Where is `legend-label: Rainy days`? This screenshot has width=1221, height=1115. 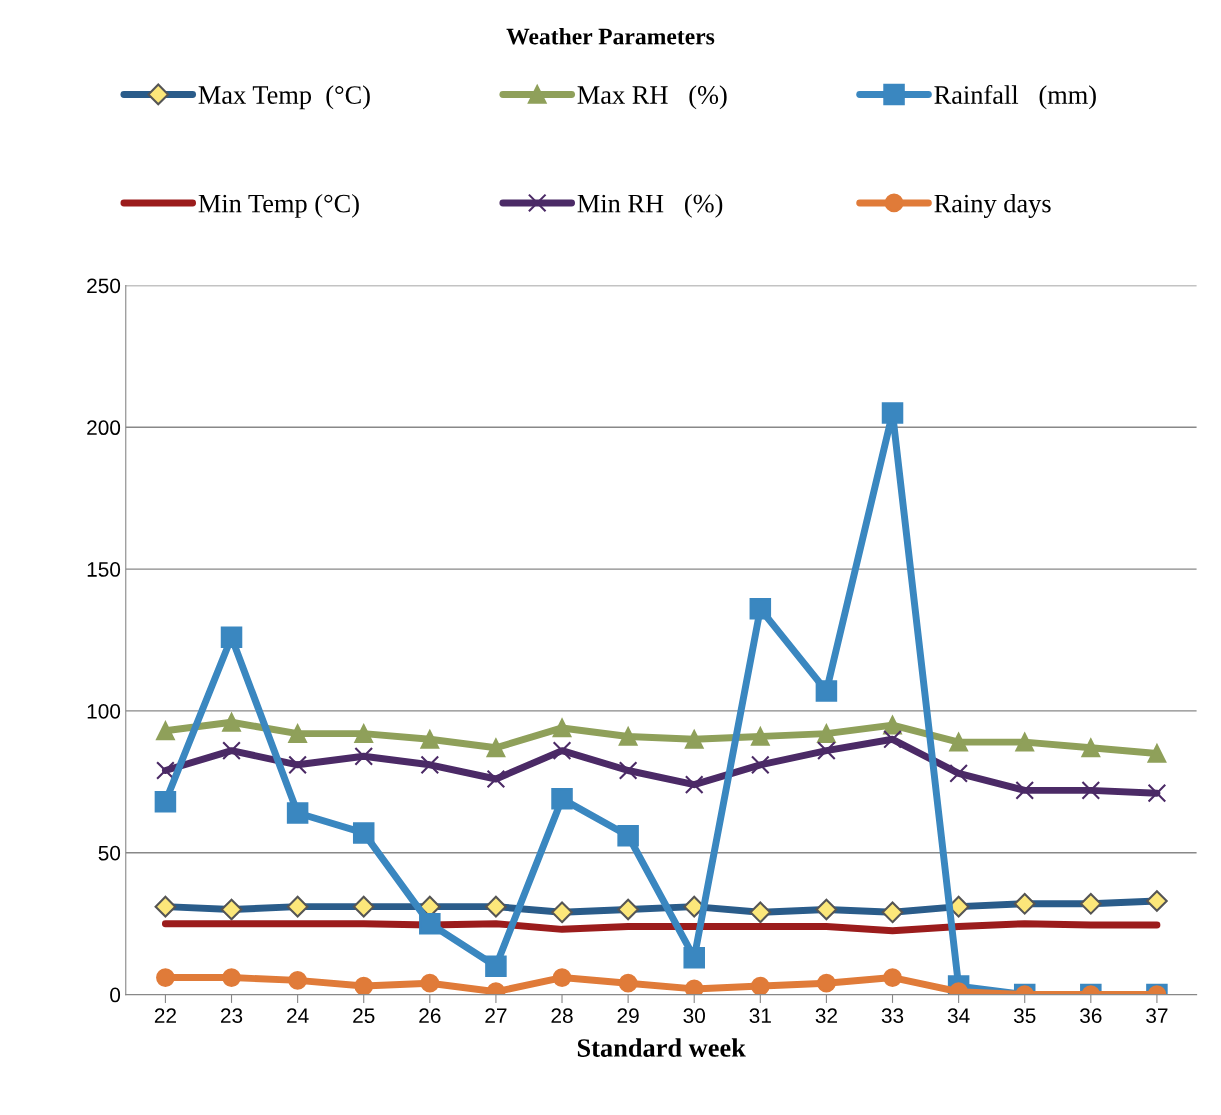
legend-label: Rainy days is located at coordinates (992, 205).